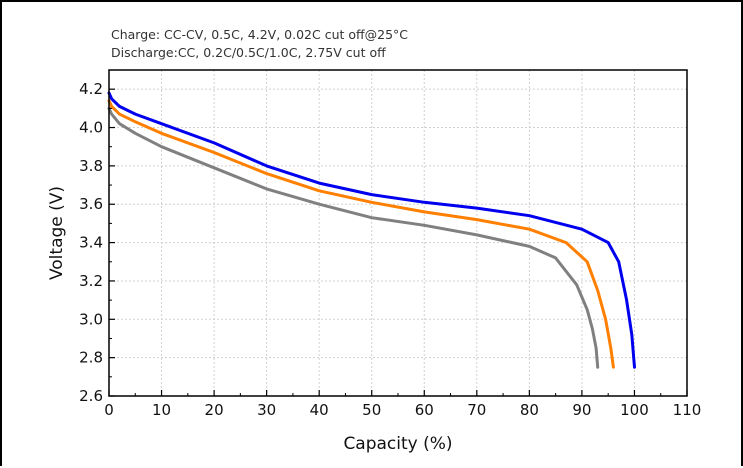 The width and height of the screenshot is (743, 468). What do you see at coordinates (161, 410) in the screenshot?
I see `x-tick-label: 10` at bounding box center [161, 410].